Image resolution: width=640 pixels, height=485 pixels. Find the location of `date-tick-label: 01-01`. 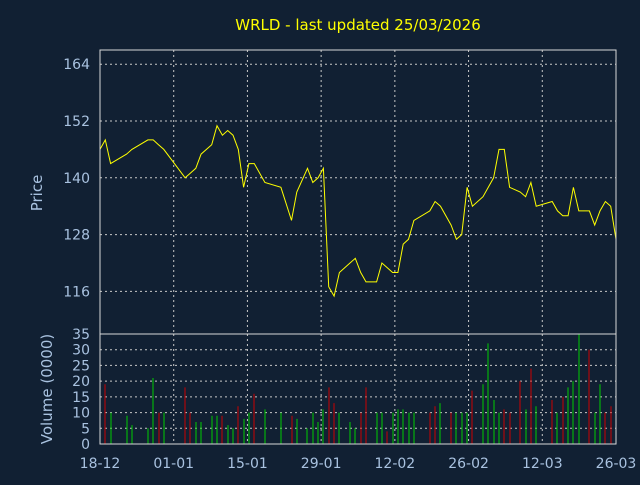

date-tick-label: 01-01 is located at coordinates (173, 464).